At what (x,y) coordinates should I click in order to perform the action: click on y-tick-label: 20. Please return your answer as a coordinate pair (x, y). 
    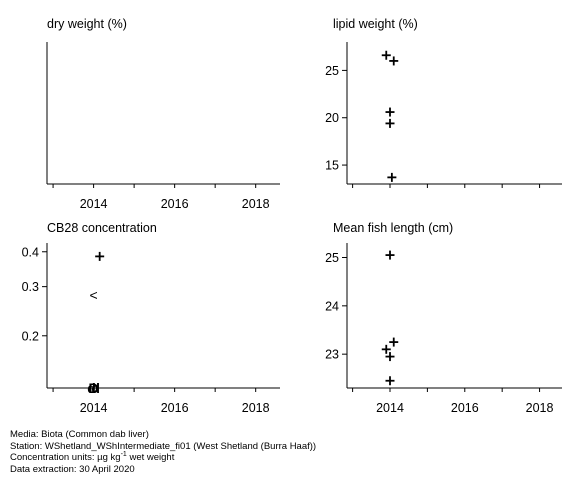
    Looking at the image, I should click on (332, 118).